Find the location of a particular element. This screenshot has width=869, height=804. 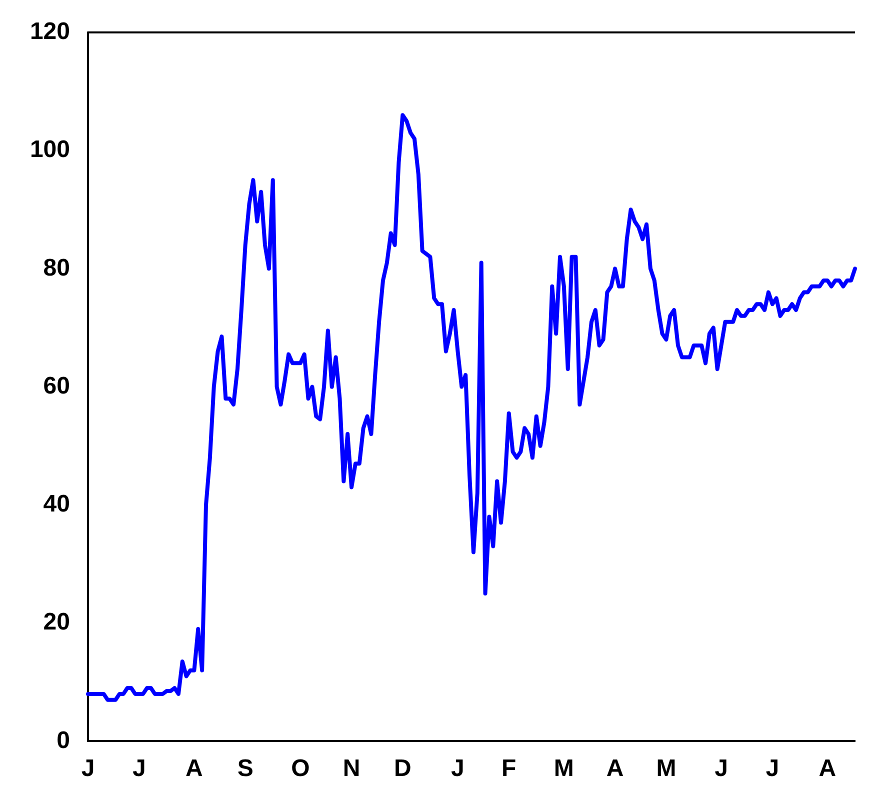

x-tick-label: D is located at coordinates (403, 768).